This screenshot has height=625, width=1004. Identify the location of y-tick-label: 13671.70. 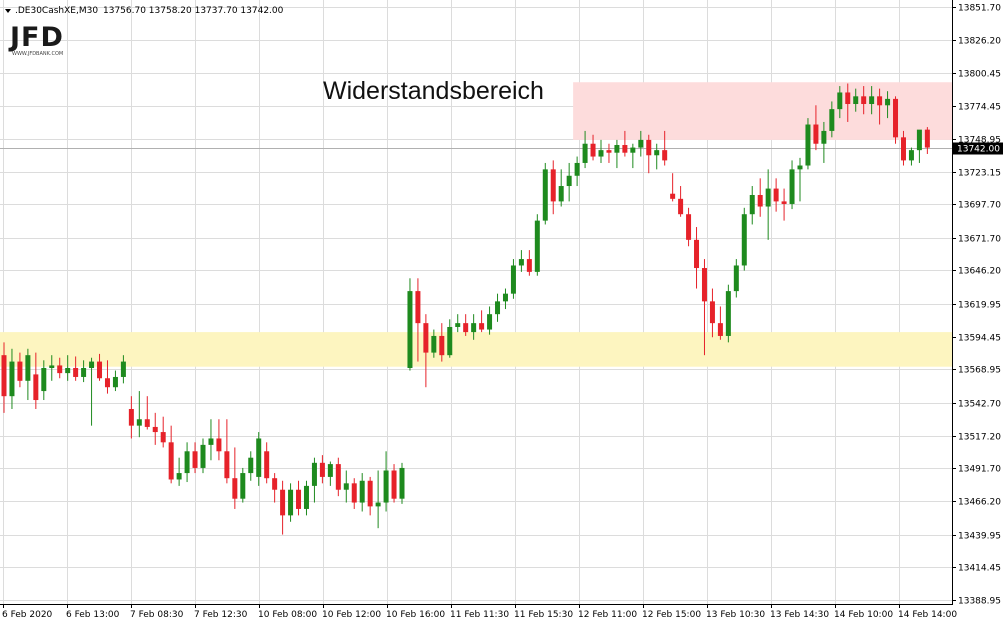
(979, 240).